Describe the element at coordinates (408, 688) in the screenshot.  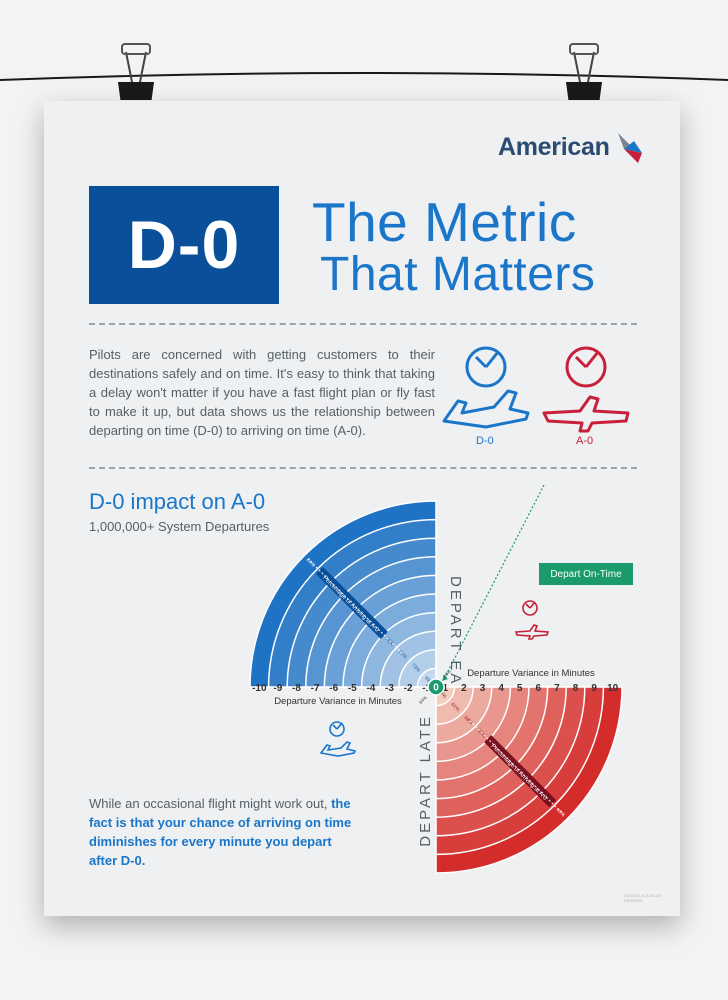
I see `early-tick-label: -2` at that location.